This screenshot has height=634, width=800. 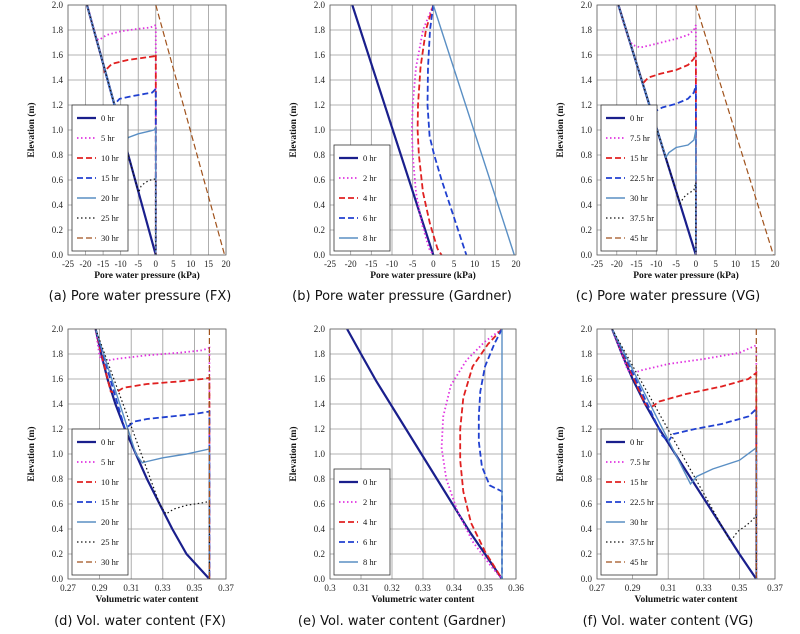 What do you see at coordinates (775, 588) in the screenshot?
I see `x-tick-label: 0.37` at bounding box center [775, 588].